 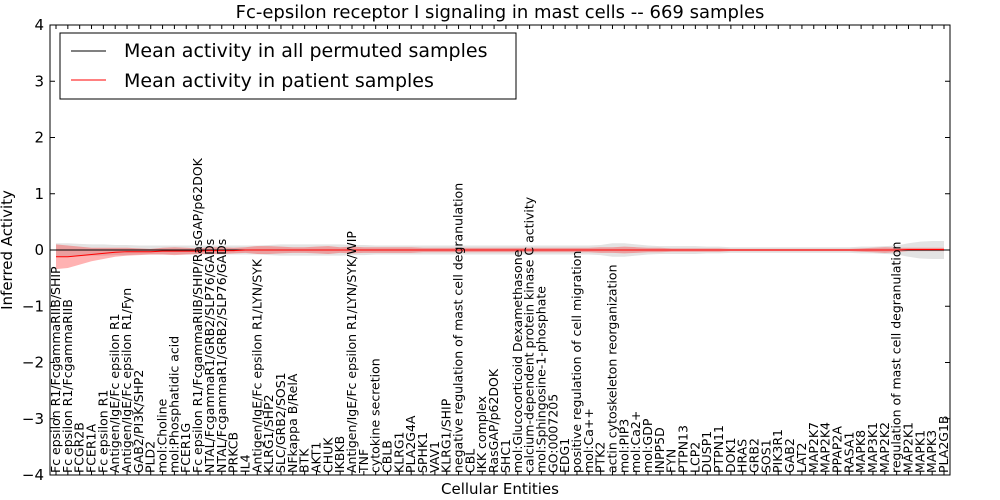 What do you see at coordinates (671, 461) in the screenshot?
I see `x-tick-label: FYN` at bounding box center [671, 461].